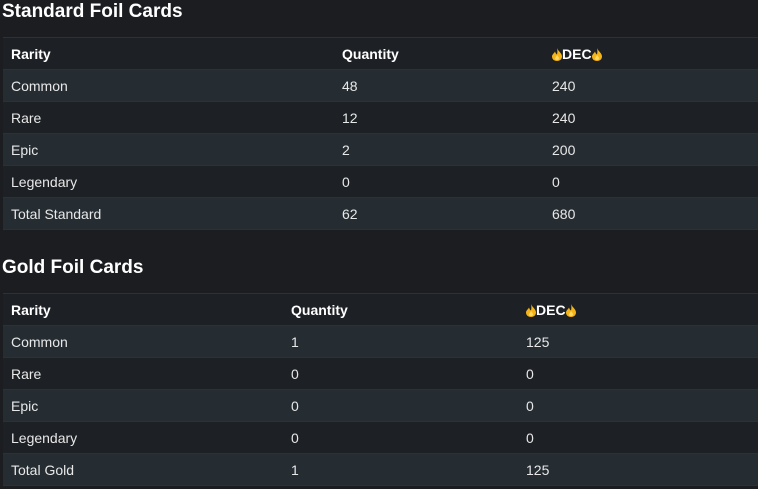 This screenshot has width=758, height=489. Describe the element at coordinates (92, 11) in the screenshot. I see `section-title: Standard Foil Cards` at that location.